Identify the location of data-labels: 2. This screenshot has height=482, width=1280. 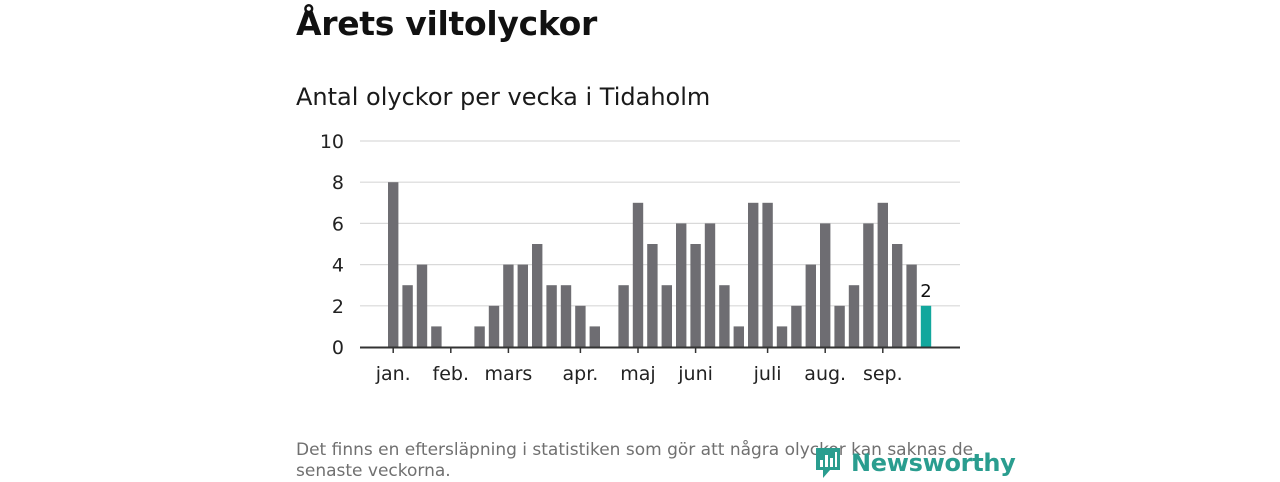
(925, 291).